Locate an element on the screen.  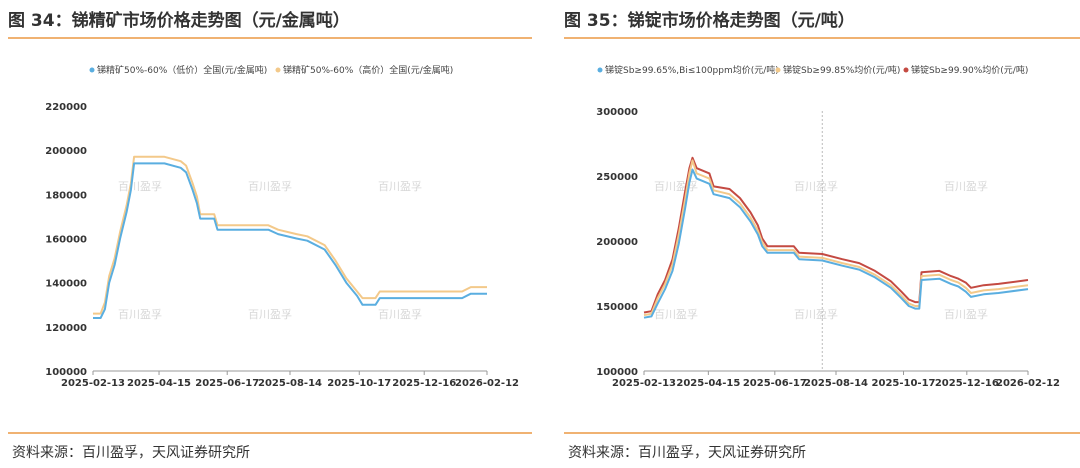
legend-label: 锑精矿50%-60%（低价）全国(元/金属吨) is located at coordinates (182, 70).